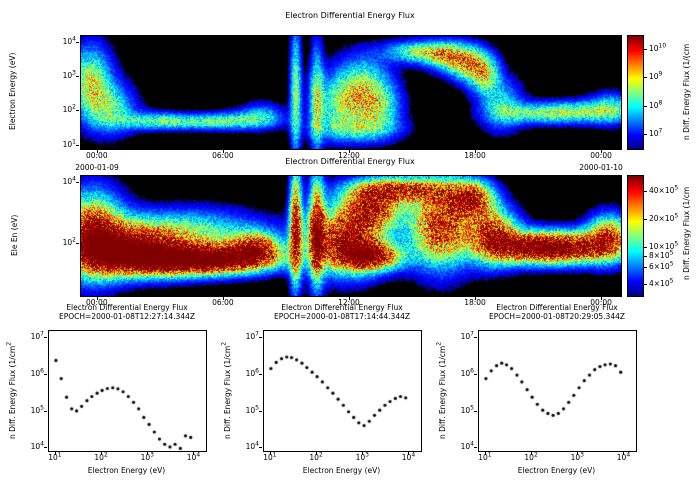 This screenshot has height=492, width=697. I want to click on flux-profile-1-ylabel: n Diff. Energy Flux (1/cm2, so click(11, 390).